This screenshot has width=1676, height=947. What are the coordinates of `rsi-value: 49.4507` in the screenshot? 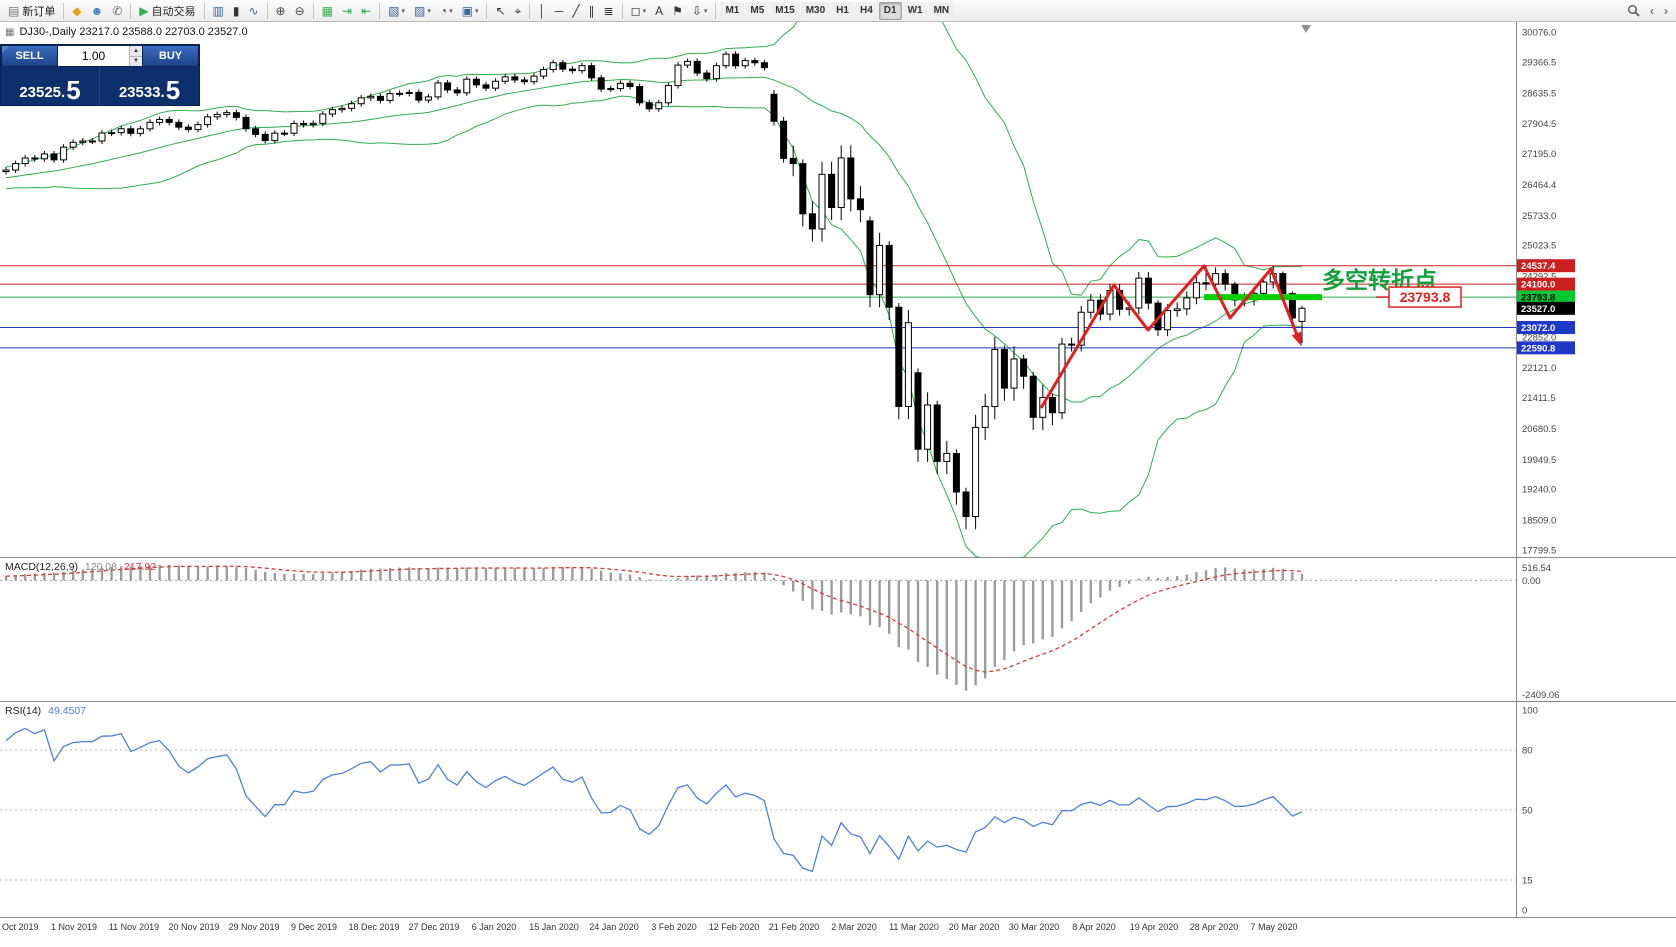 It's located at (67, 711).